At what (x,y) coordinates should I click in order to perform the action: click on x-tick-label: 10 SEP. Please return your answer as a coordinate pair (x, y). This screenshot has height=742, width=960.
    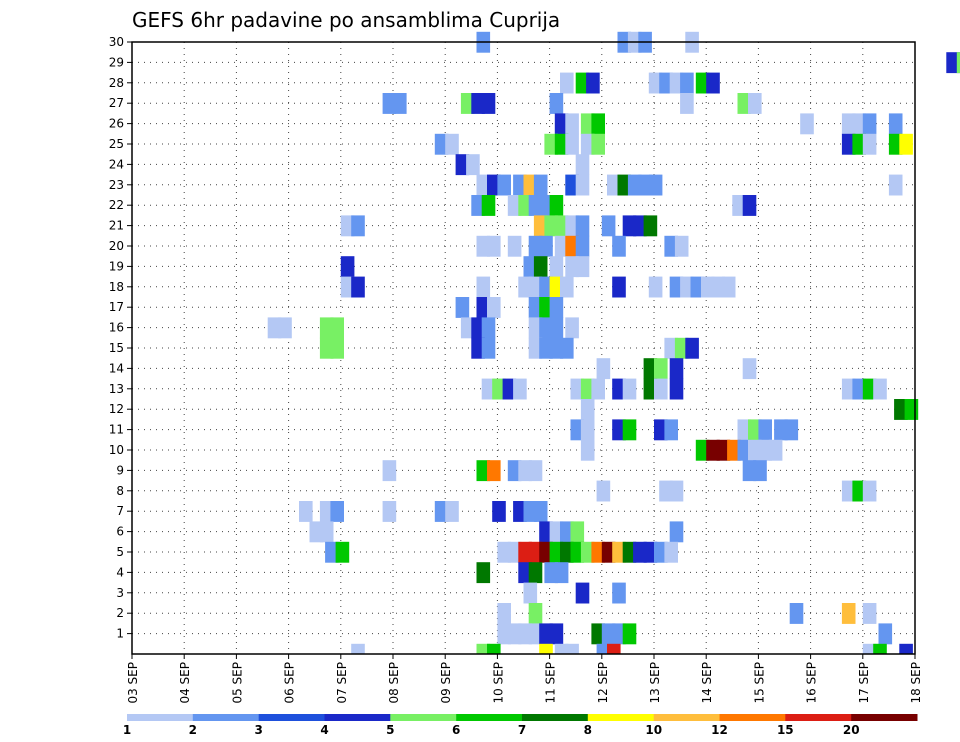
    Looking at the image, I should click on (498, 683).